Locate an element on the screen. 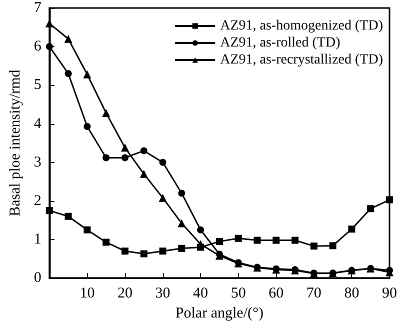 The height and width of the screenshot is (326, 400). x-axis-title: Polar angle/(°) is located at coordinates (219, 314).